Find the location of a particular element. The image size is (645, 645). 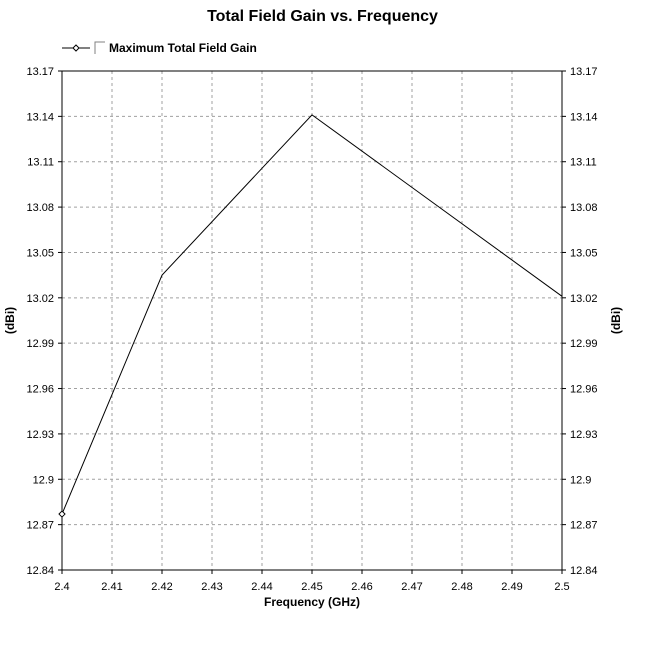

y-tick-label-left: 12.96 is located at coordinates (40, 390).